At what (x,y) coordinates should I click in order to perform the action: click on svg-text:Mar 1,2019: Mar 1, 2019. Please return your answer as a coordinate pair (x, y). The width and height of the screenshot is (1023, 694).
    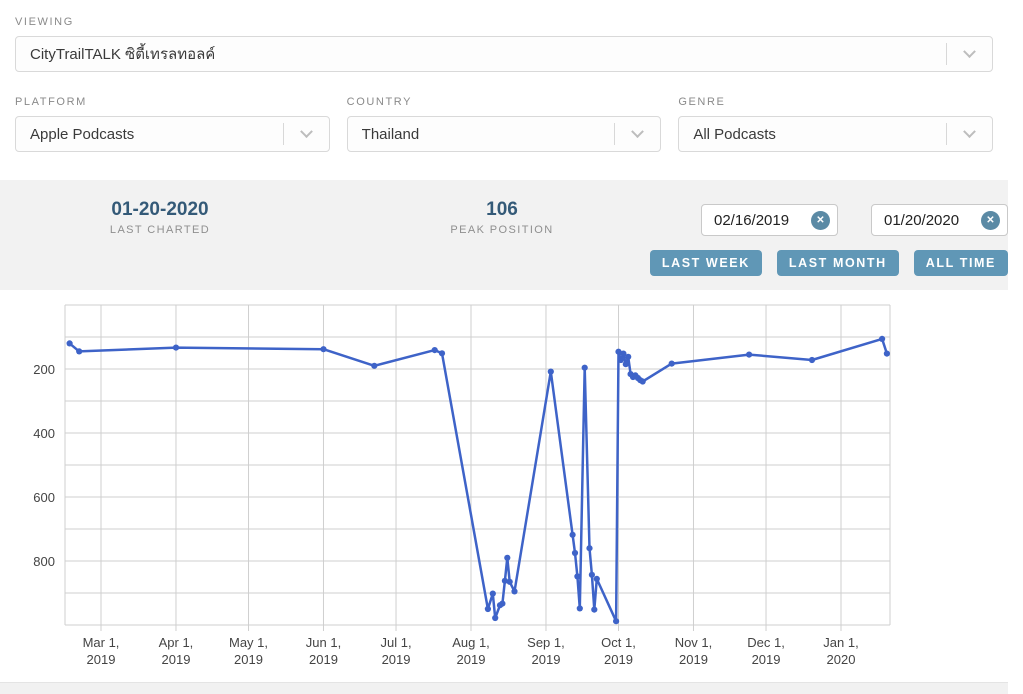
    Looking at the image, I should click on (101, 651).